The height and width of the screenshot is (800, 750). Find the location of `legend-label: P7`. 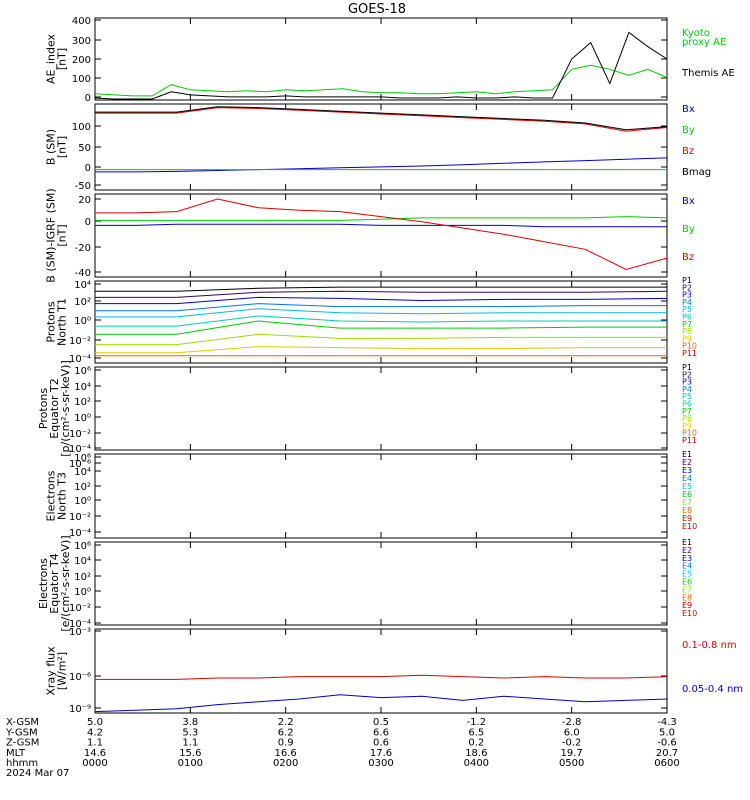

legend-label: P7 is located at coordinates (687, 324).